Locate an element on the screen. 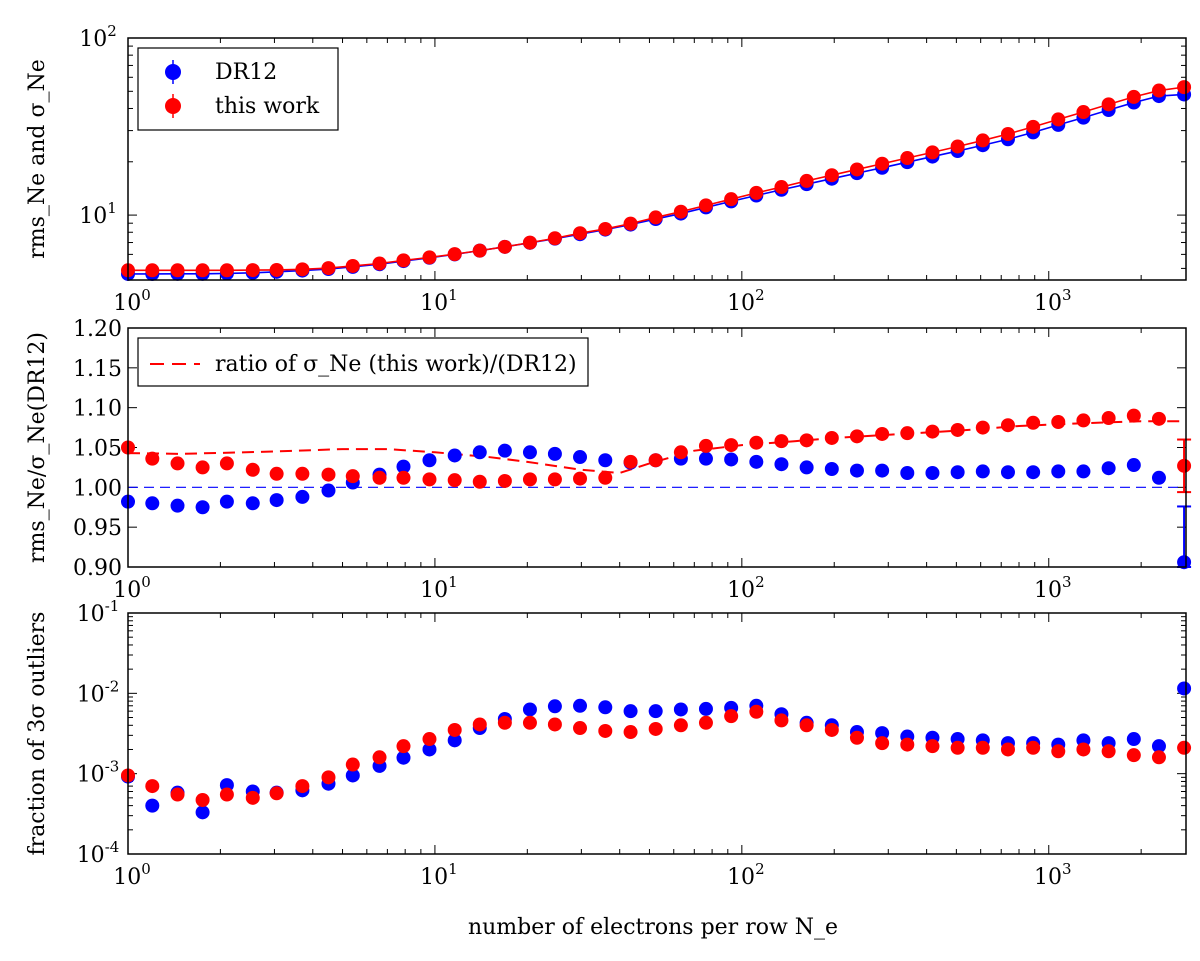  y-tick-label: 1.10 is located at coordinates (97, 409).